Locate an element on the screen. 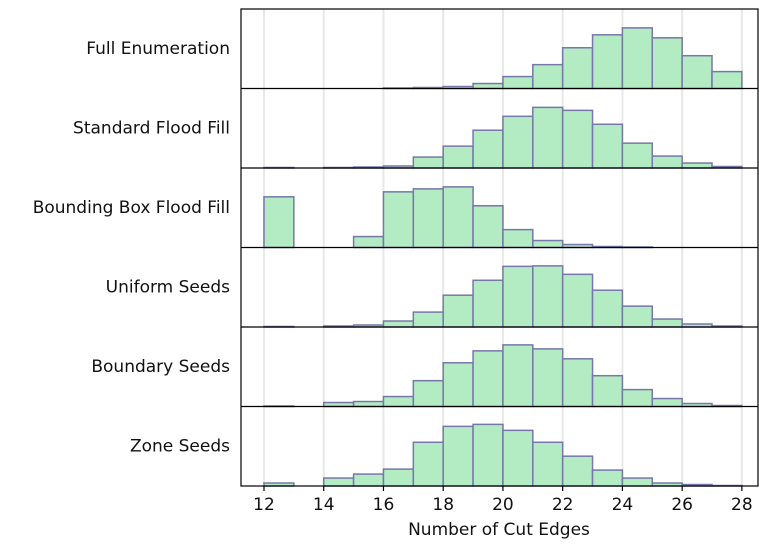 Image resolution: width=759 pixels, height=544 pixels. x-tick-label: 14 is located at coordinates (324, 505).